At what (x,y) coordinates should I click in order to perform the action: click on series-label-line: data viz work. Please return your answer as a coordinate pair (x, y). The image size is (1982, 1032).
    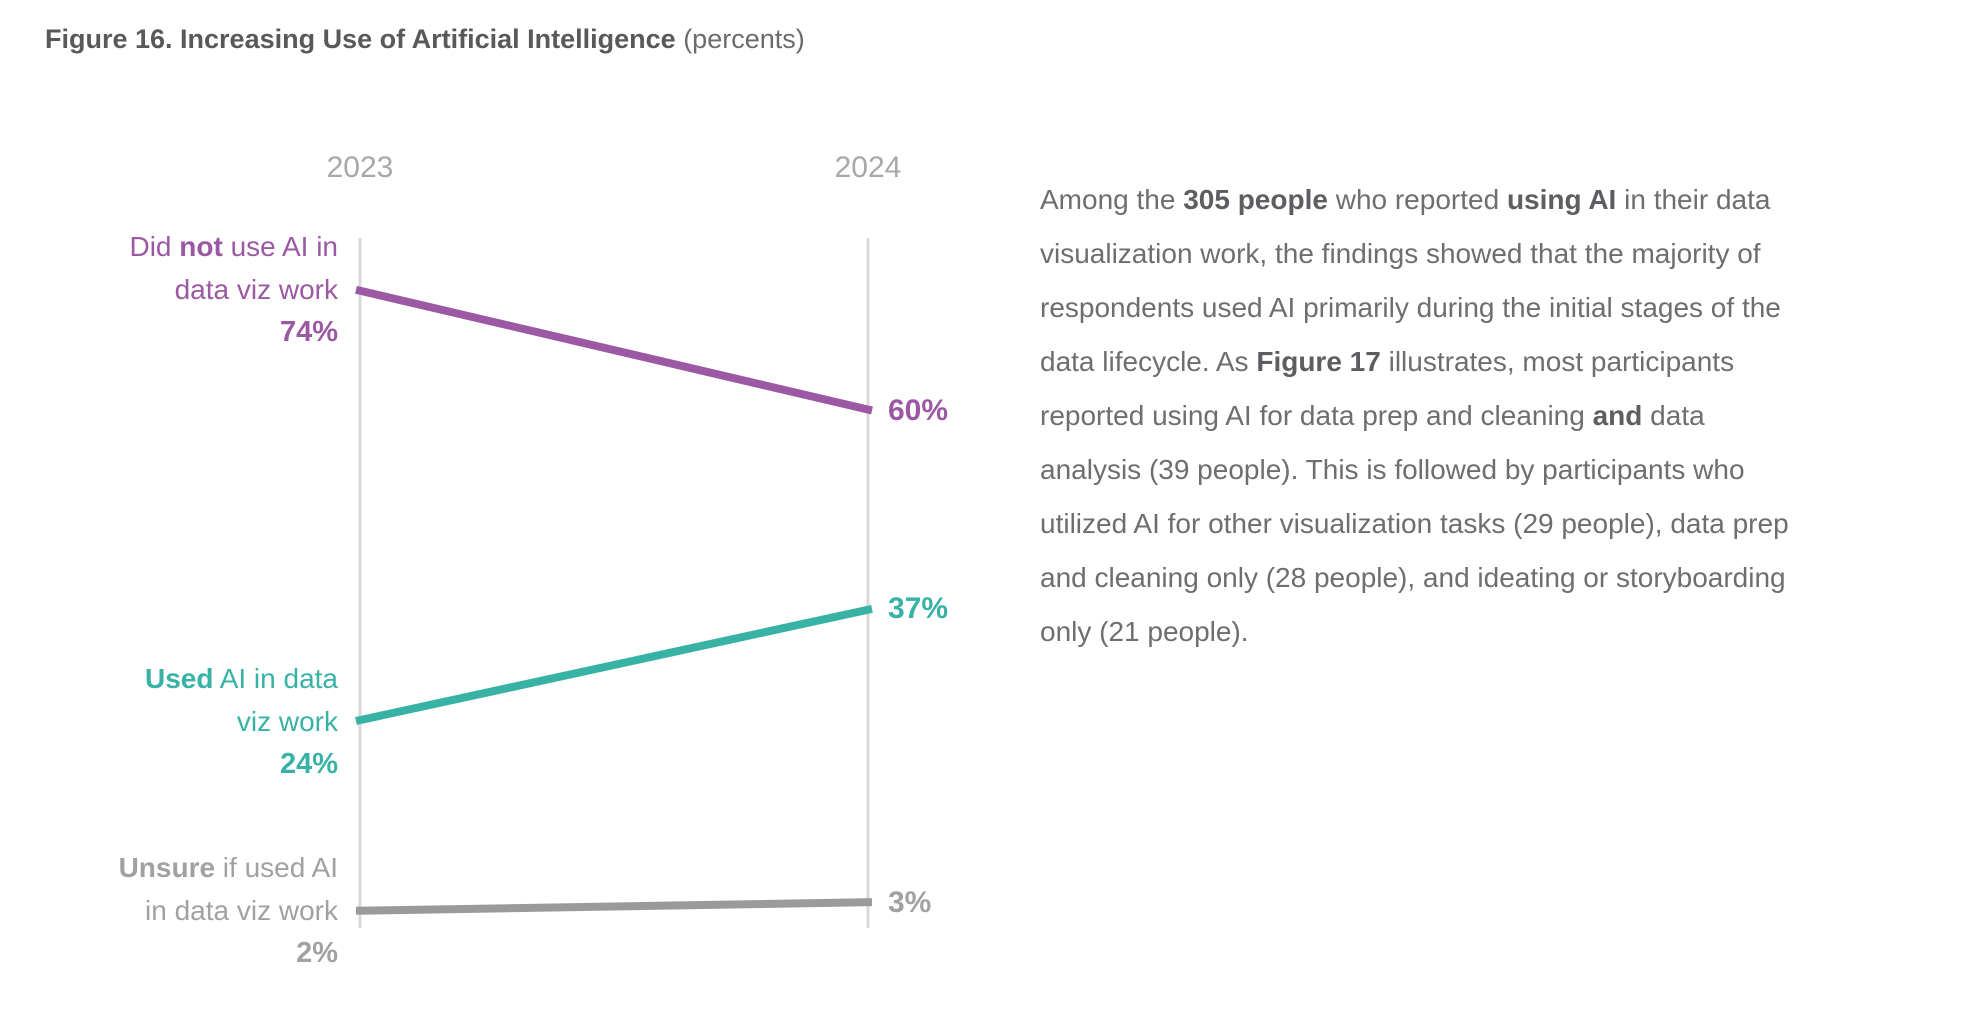
    Looking at the image, I should click on (256, 290).